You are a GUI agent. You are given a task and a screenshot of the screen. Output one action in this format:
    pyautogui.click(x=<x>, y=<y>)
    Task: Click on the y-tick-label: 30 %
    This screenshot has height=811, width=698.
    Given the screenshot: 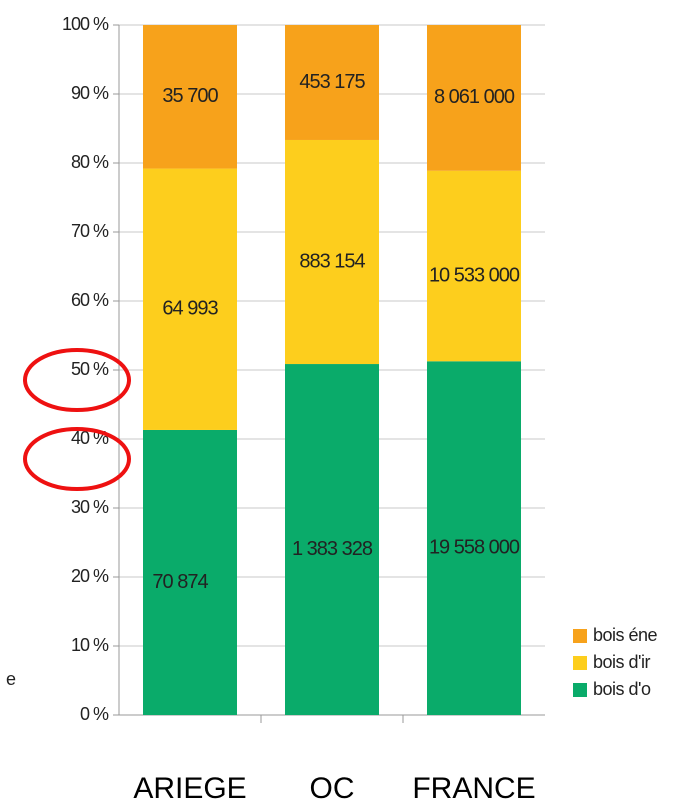 What is the action you would take?
    pyautogui.click(x=90, y=507)
    